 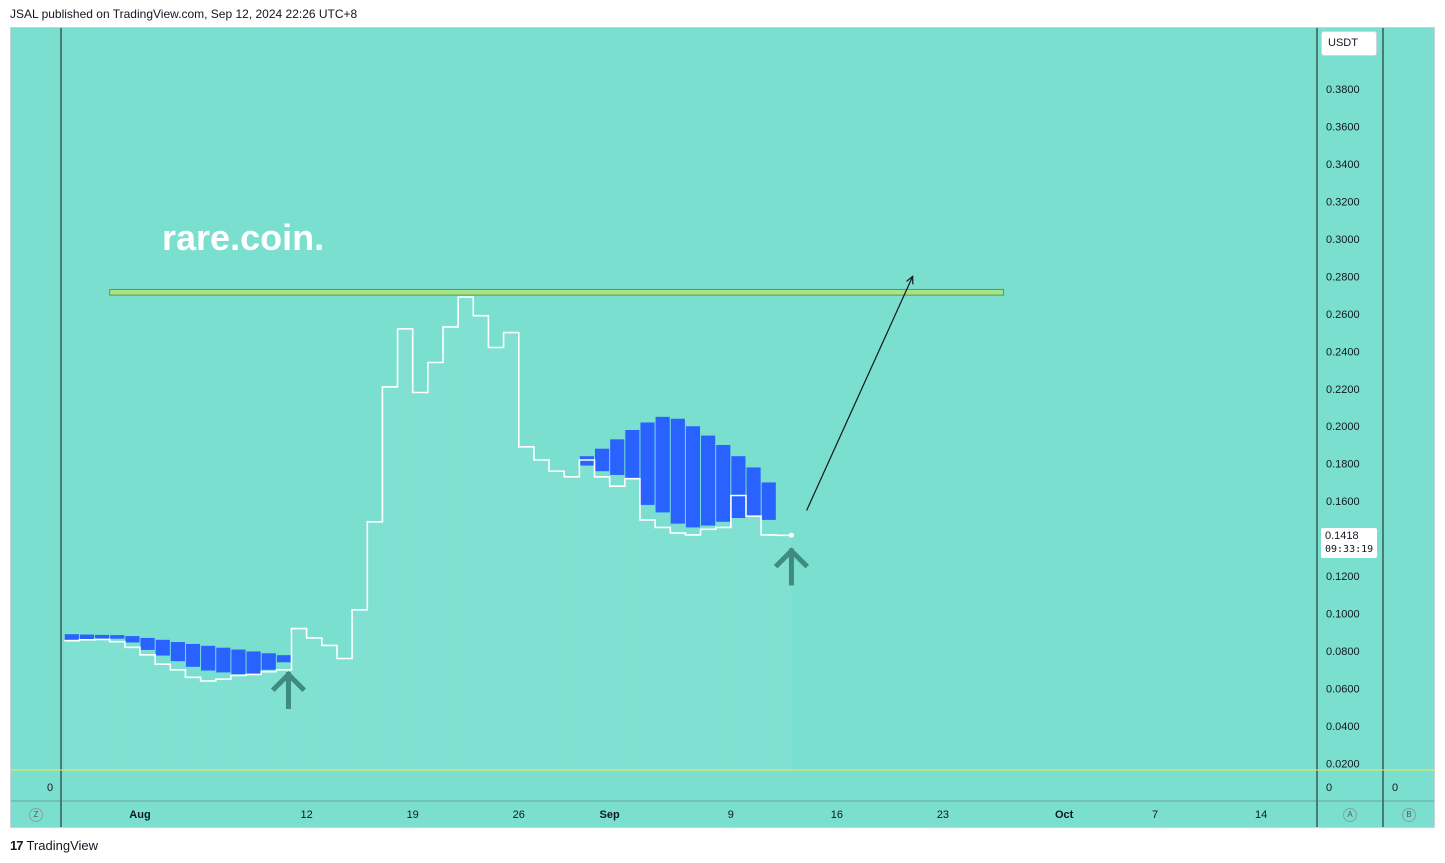 I want to click on trend-arrow-line, so click(x=860, y=393).